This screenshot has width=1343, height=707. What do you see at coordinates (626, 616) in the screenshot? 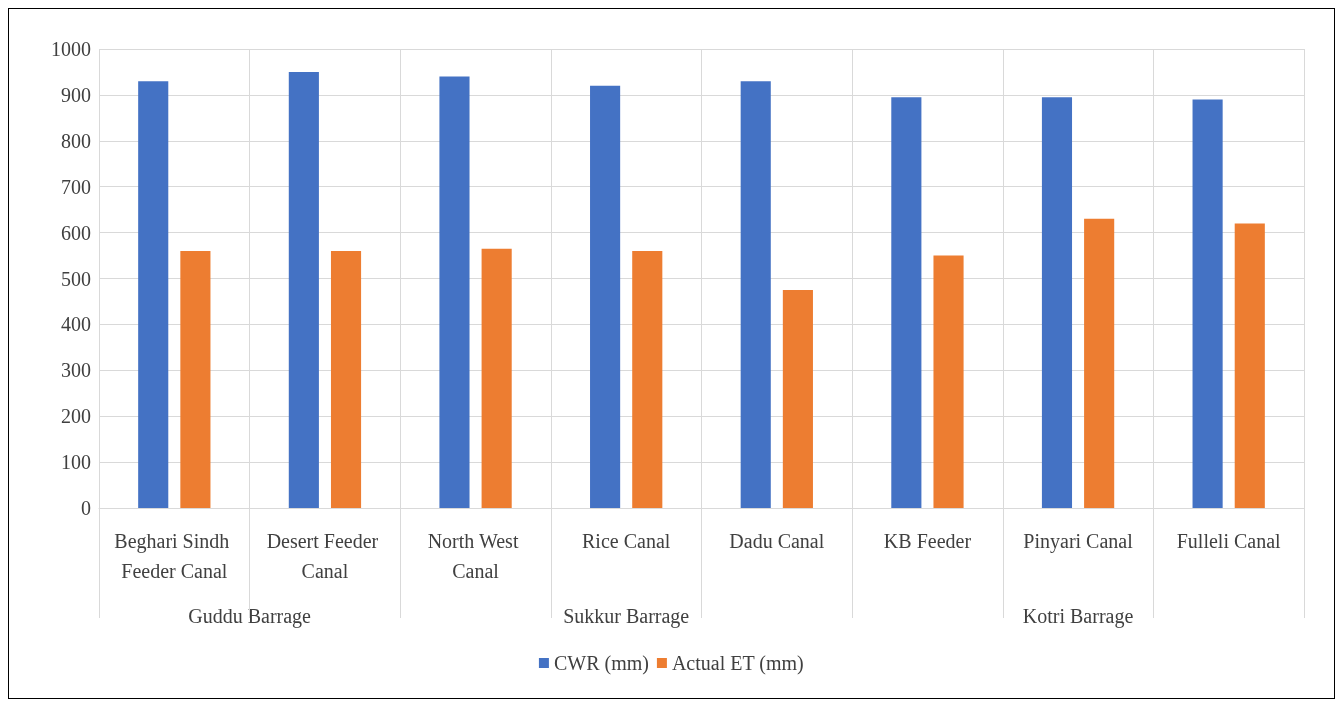
I see `text: Sukkur Barrage` at bounding box center [626, 616].